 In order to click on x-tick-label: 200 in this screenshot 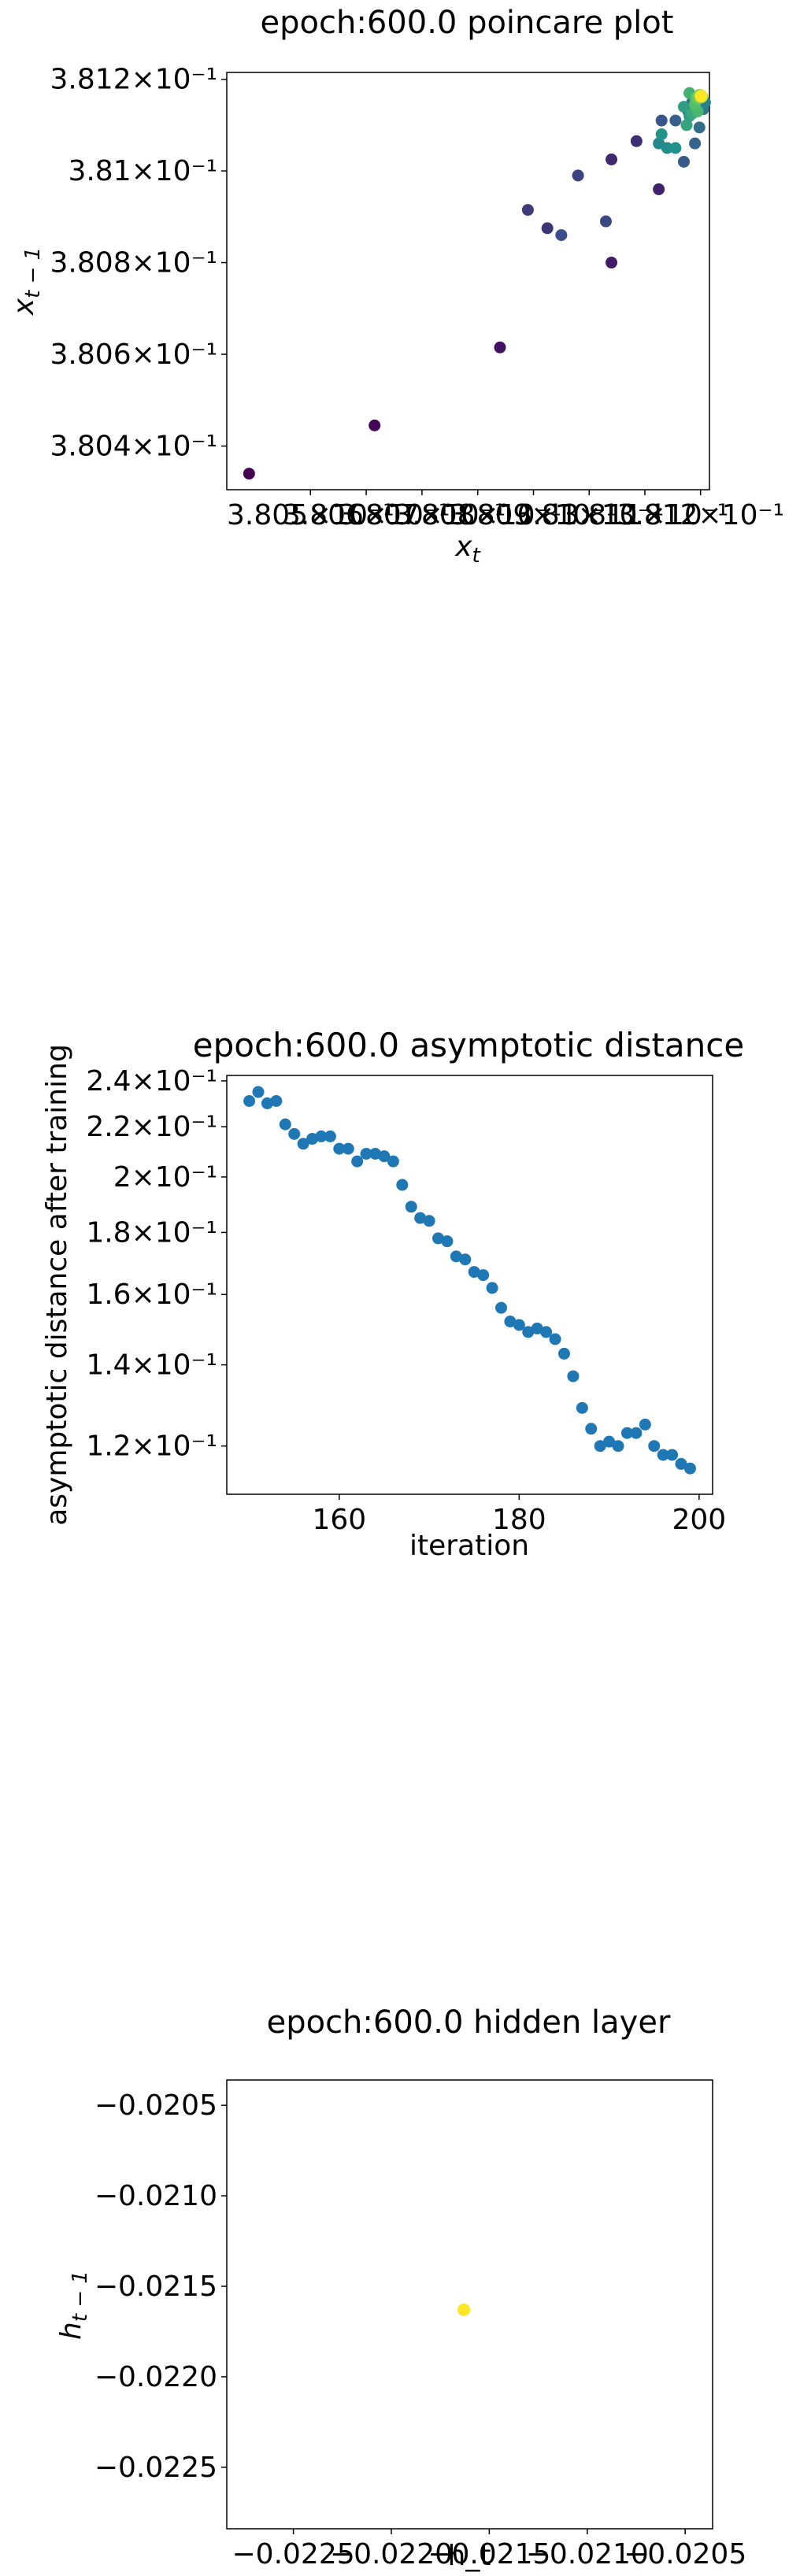, I will do `click(699, 1520)`.